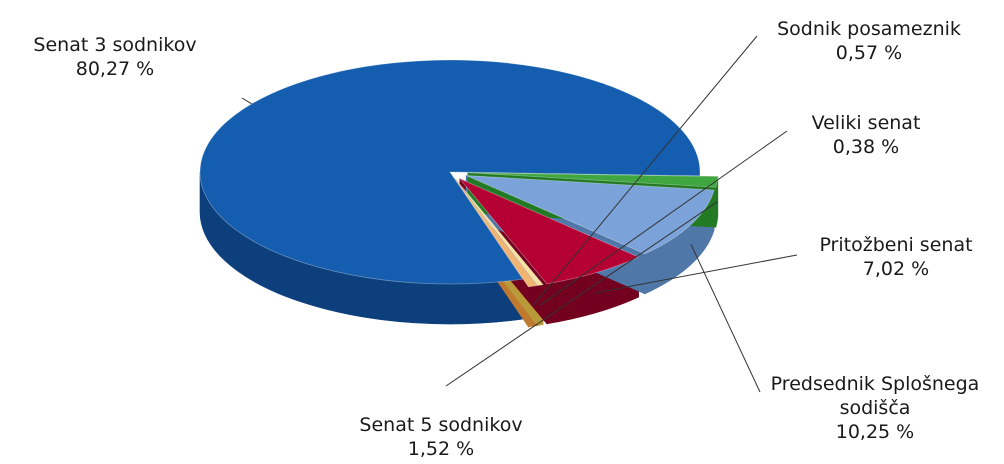  I want to click on slice-veliki-senat, so click(499, 232).